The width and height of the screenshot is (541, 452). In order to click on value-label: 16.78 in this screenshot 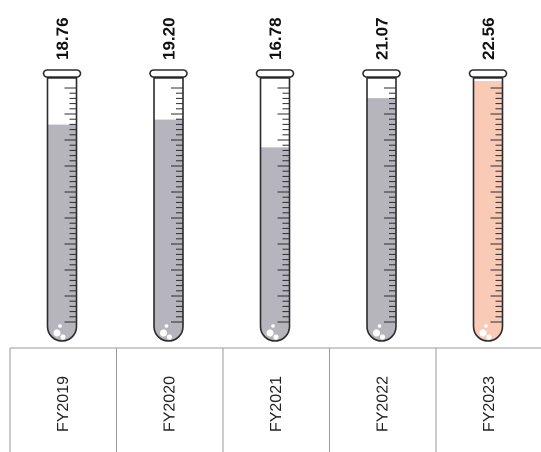, I will do `click(275, 38)`.